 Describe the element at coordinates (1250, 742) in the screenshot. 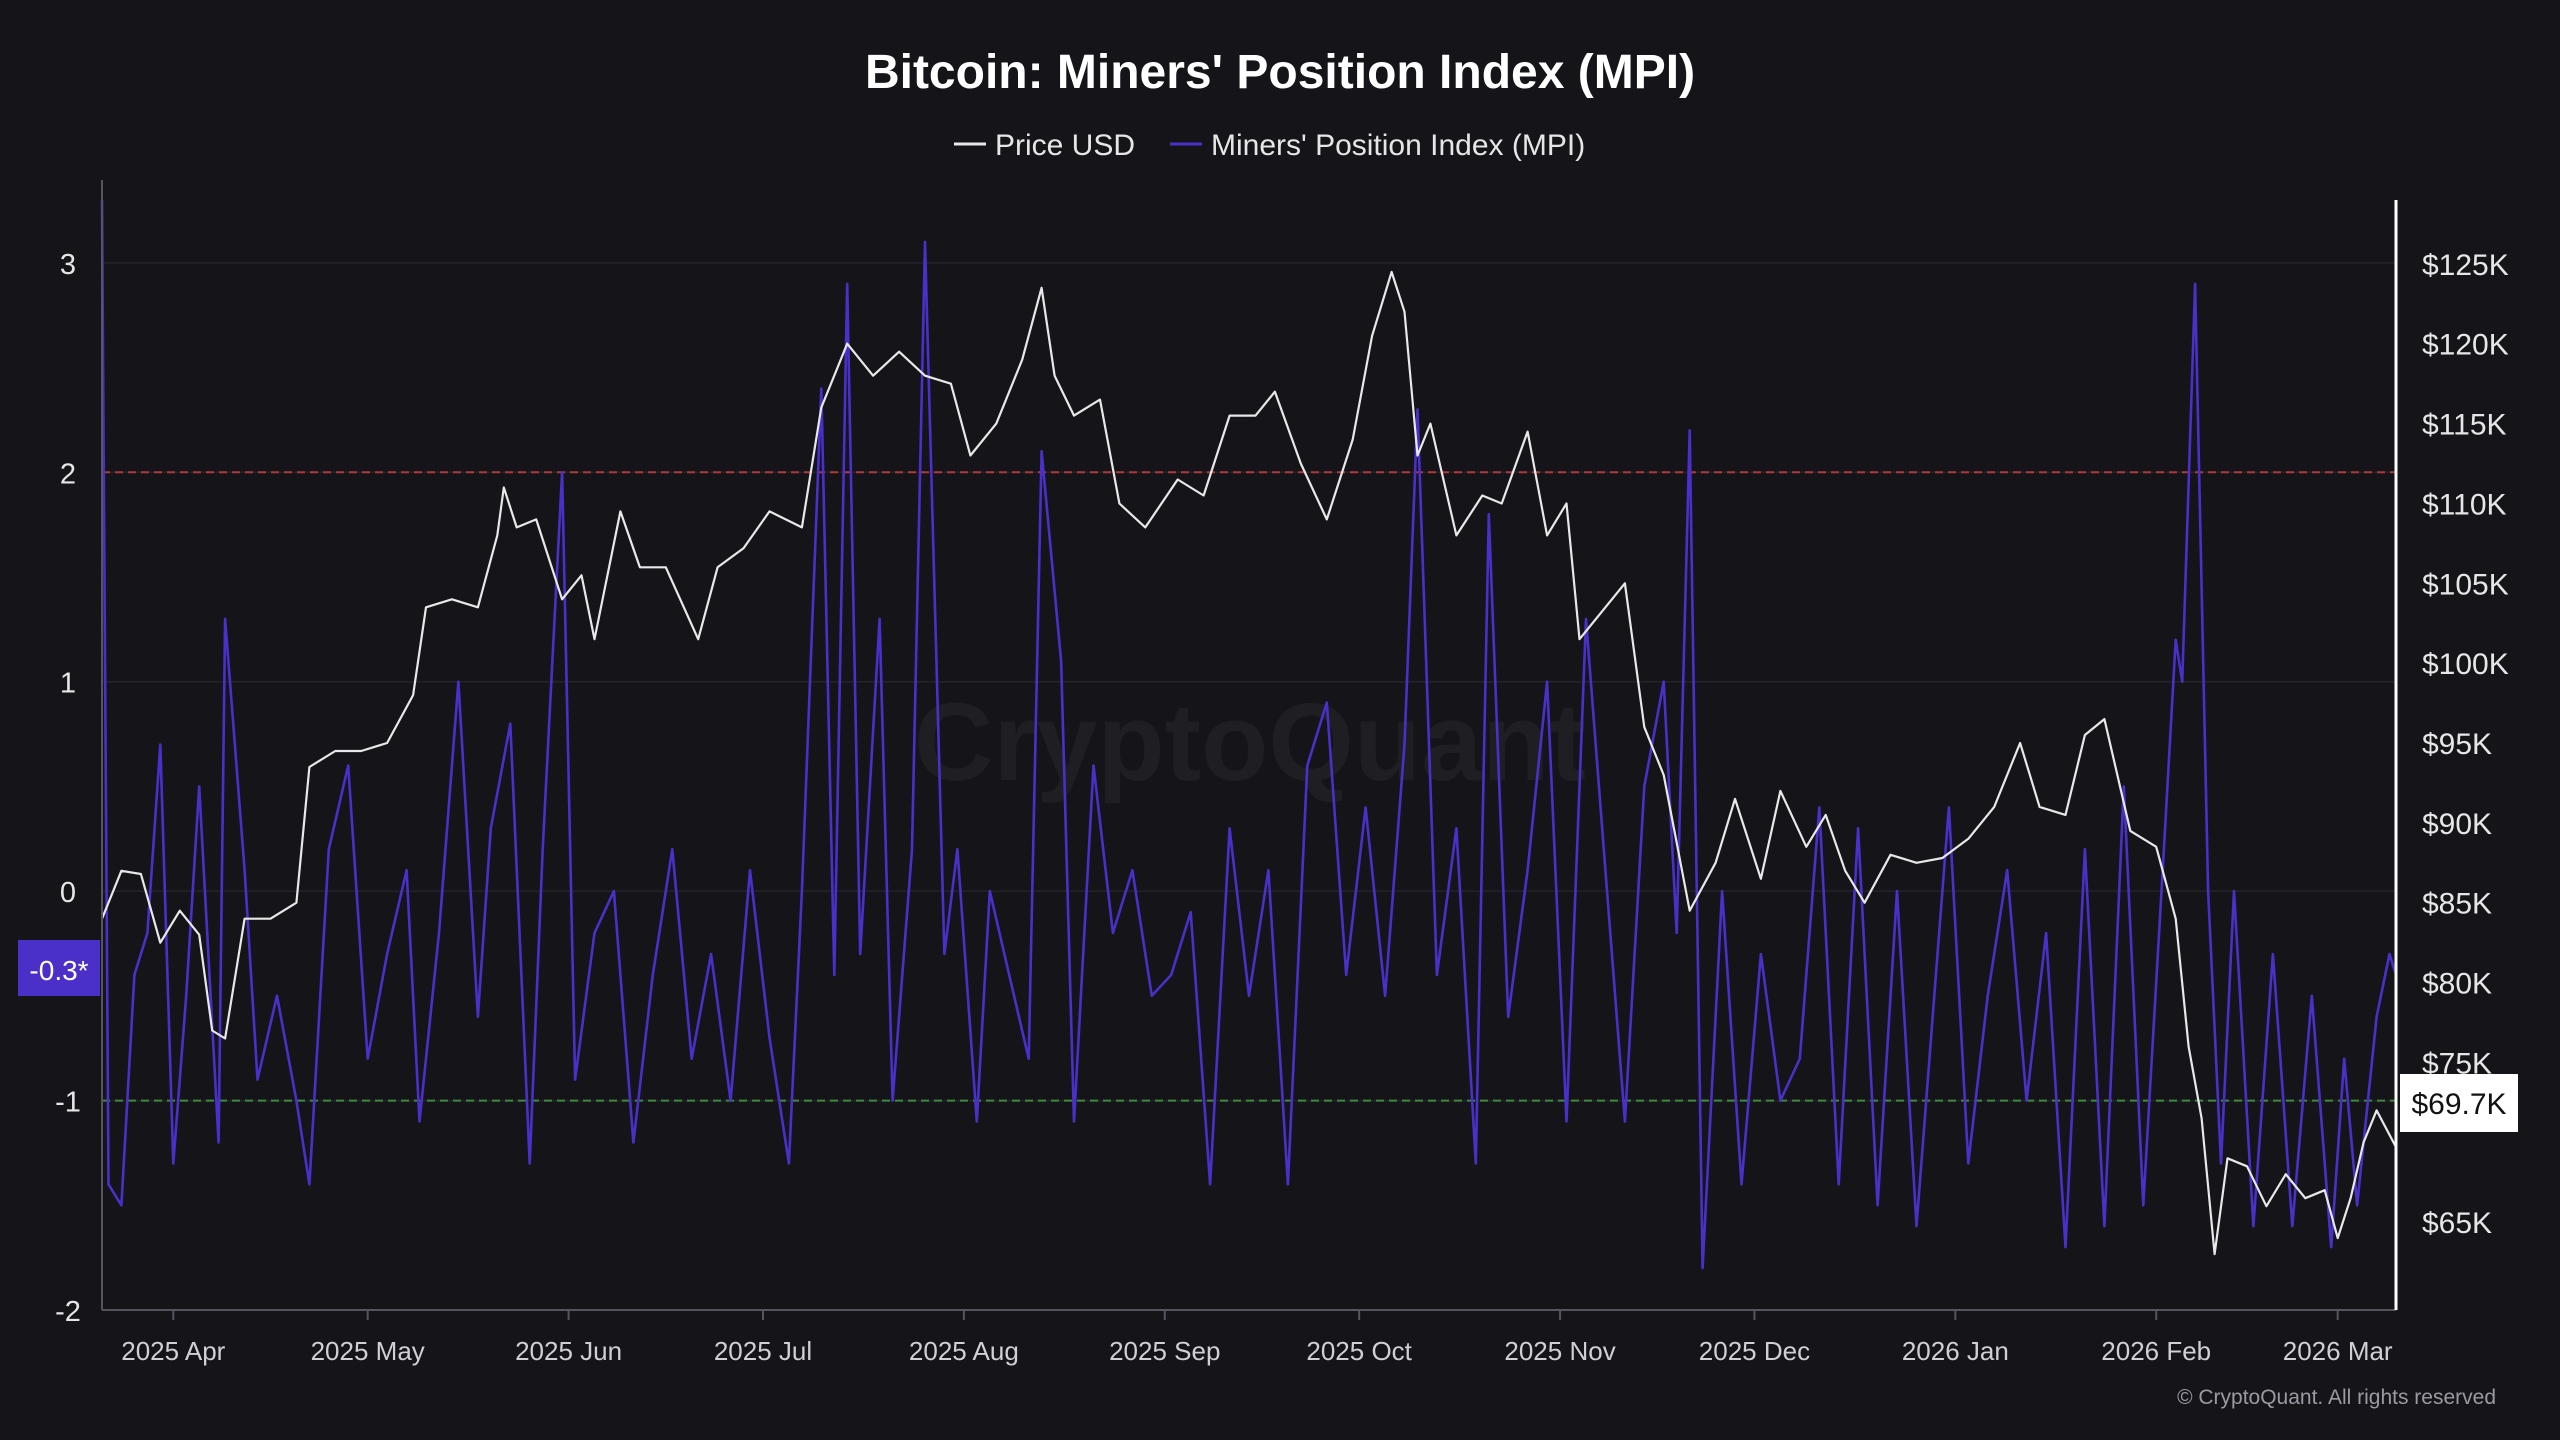

I see `watermark: CryptoQuant` at that location.